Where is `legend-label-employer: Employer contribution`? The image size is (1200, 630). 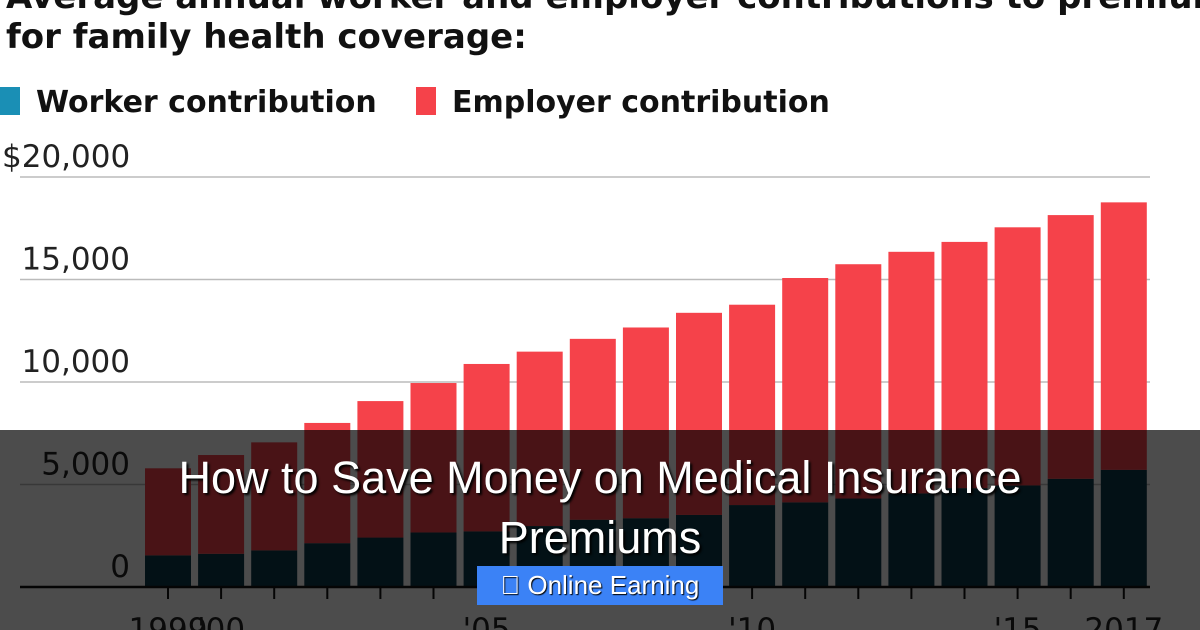 legend-label-employer: Employer contribution is located at coordinates (641, 102).